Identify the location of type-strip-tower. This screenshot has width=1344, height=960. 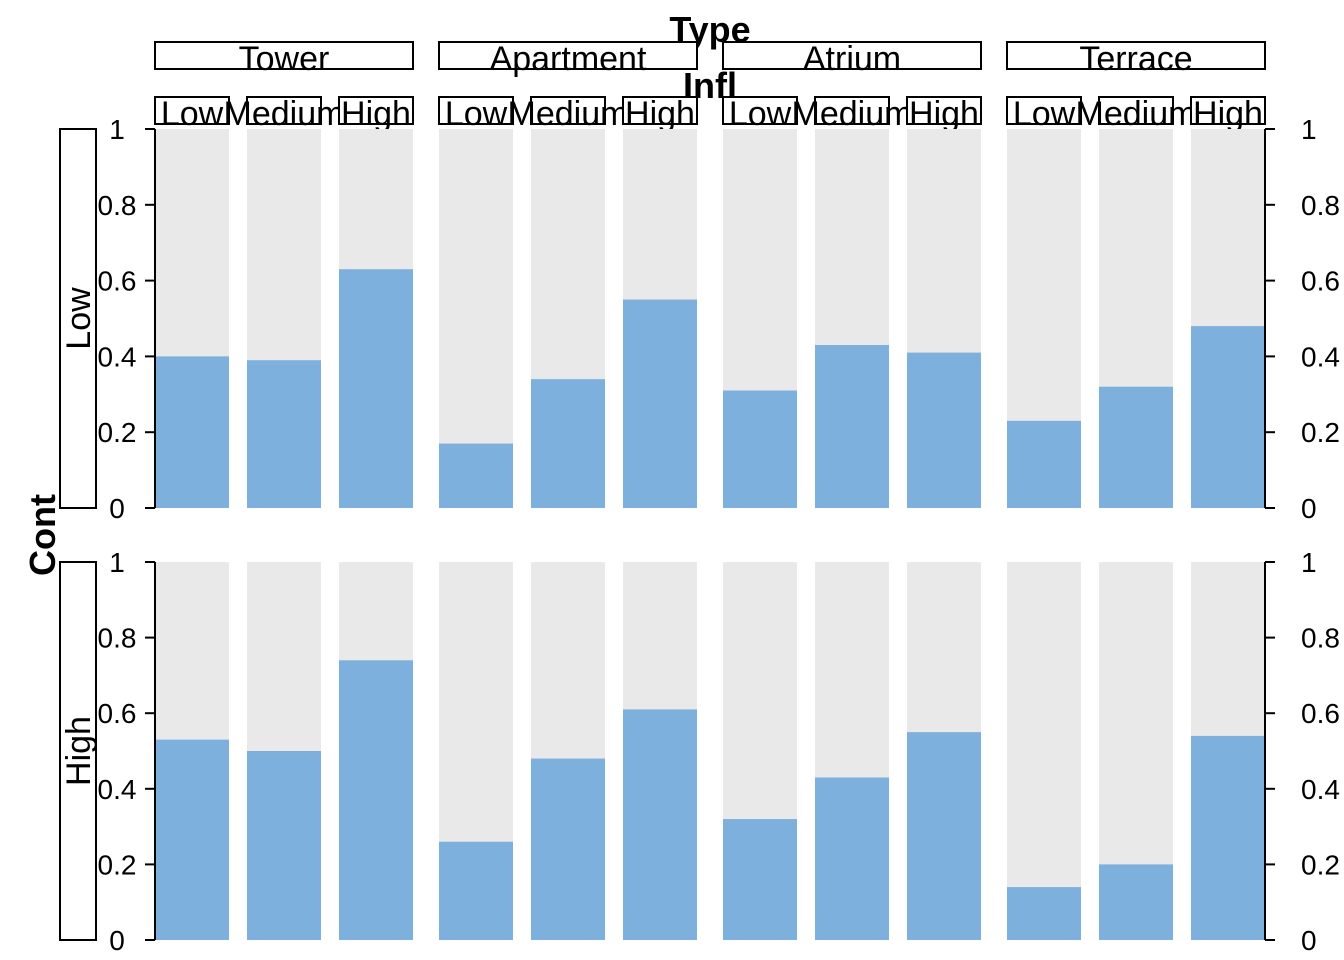
(284, 55).